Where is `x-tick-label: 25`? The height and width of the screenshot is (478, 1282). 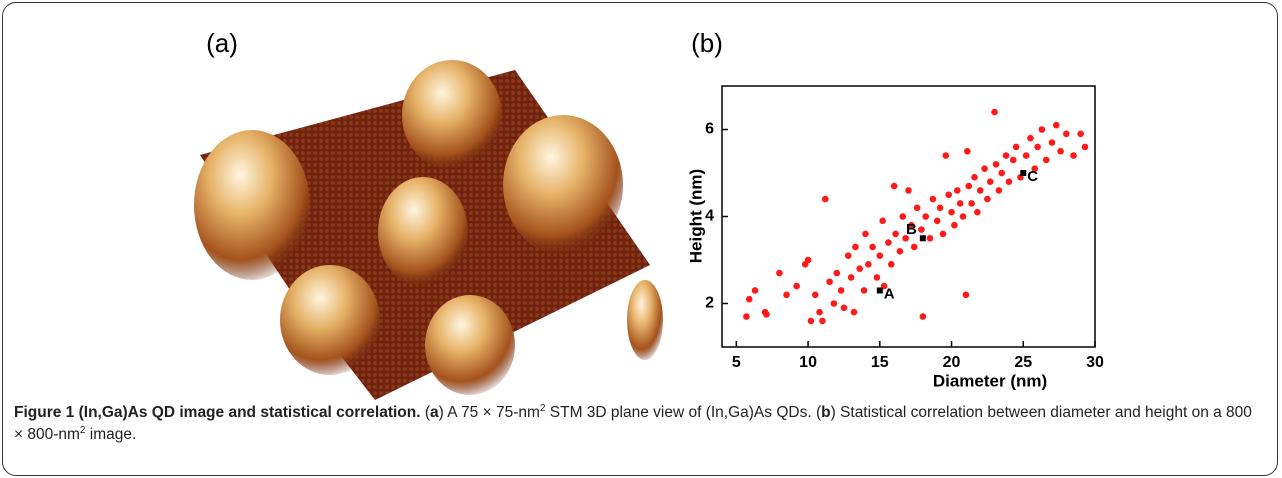 x-tick-label: 25 is located at coordinates (1023, 362).